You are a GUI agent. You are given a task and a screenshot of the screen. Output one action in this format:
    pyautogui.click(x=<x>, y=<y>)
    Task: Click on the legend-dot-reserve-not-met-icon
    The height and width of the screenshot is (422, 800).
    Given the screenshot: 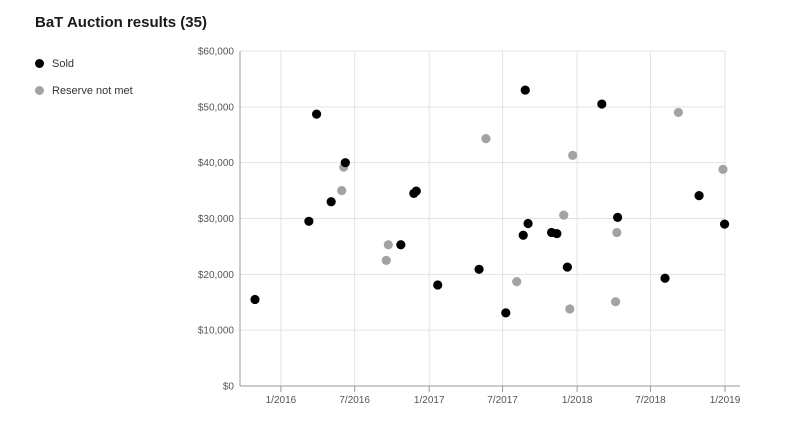 What is the action you would take?
    pyautogui.click(x=39, y=90)
    